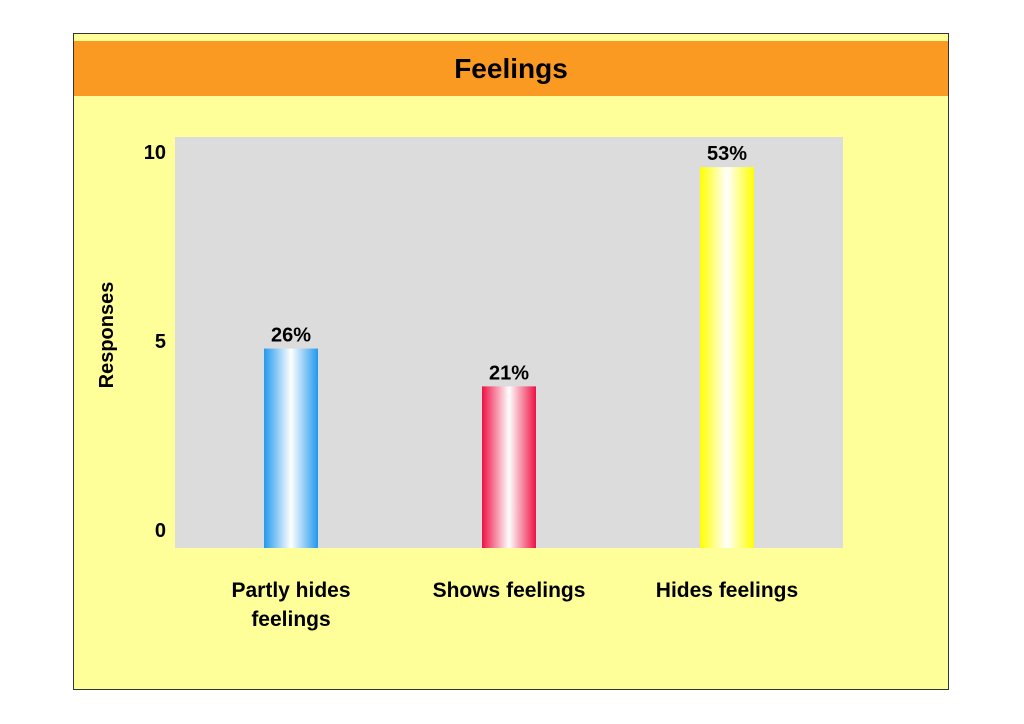 The height and width of the screenshot is (724, 1024). What do you see at coordinates (107, 335) in the screenshot?
I see `y-axis-title: Responses` at bounding box center [107, 335].